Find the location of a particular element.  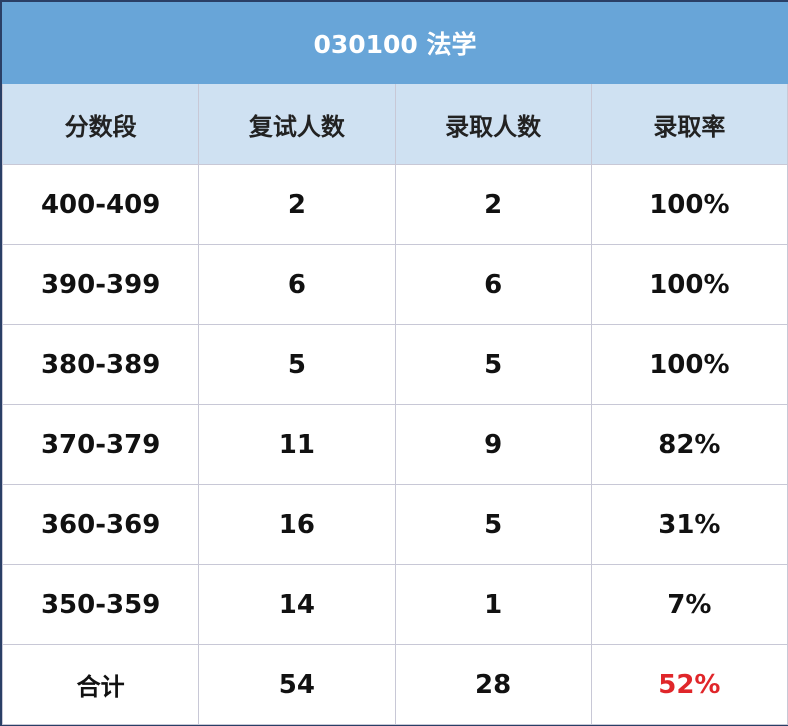

table-cell: 9 is located at coordinates (493, 444).